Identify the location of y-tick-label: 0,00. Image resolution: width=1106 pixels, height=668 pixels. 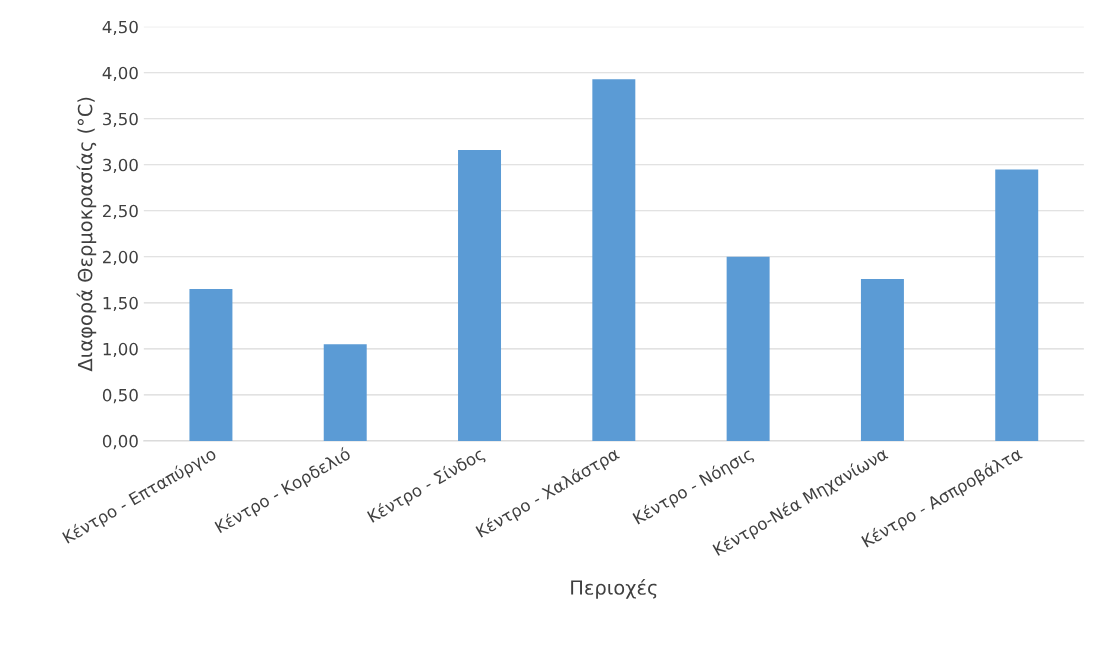
(120, 442).